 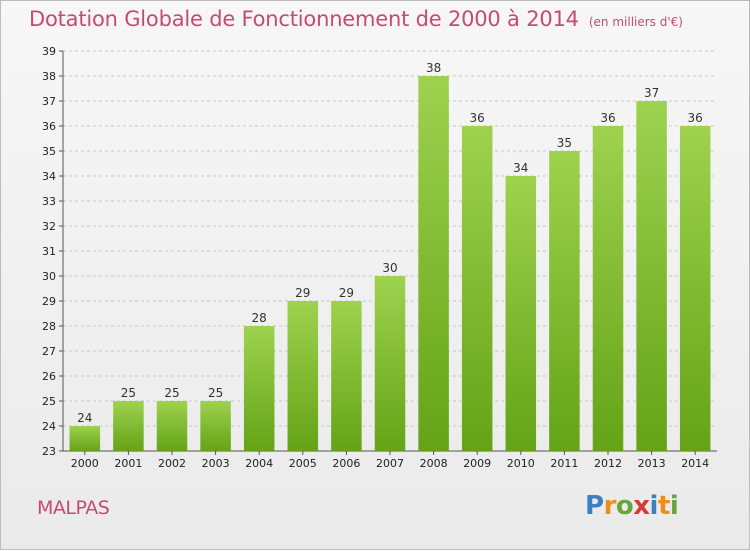 What do you see at coordinates (216, 463) in the screenshot?
I see `x-tick-label: 2003` at bounding box center [216, 463].